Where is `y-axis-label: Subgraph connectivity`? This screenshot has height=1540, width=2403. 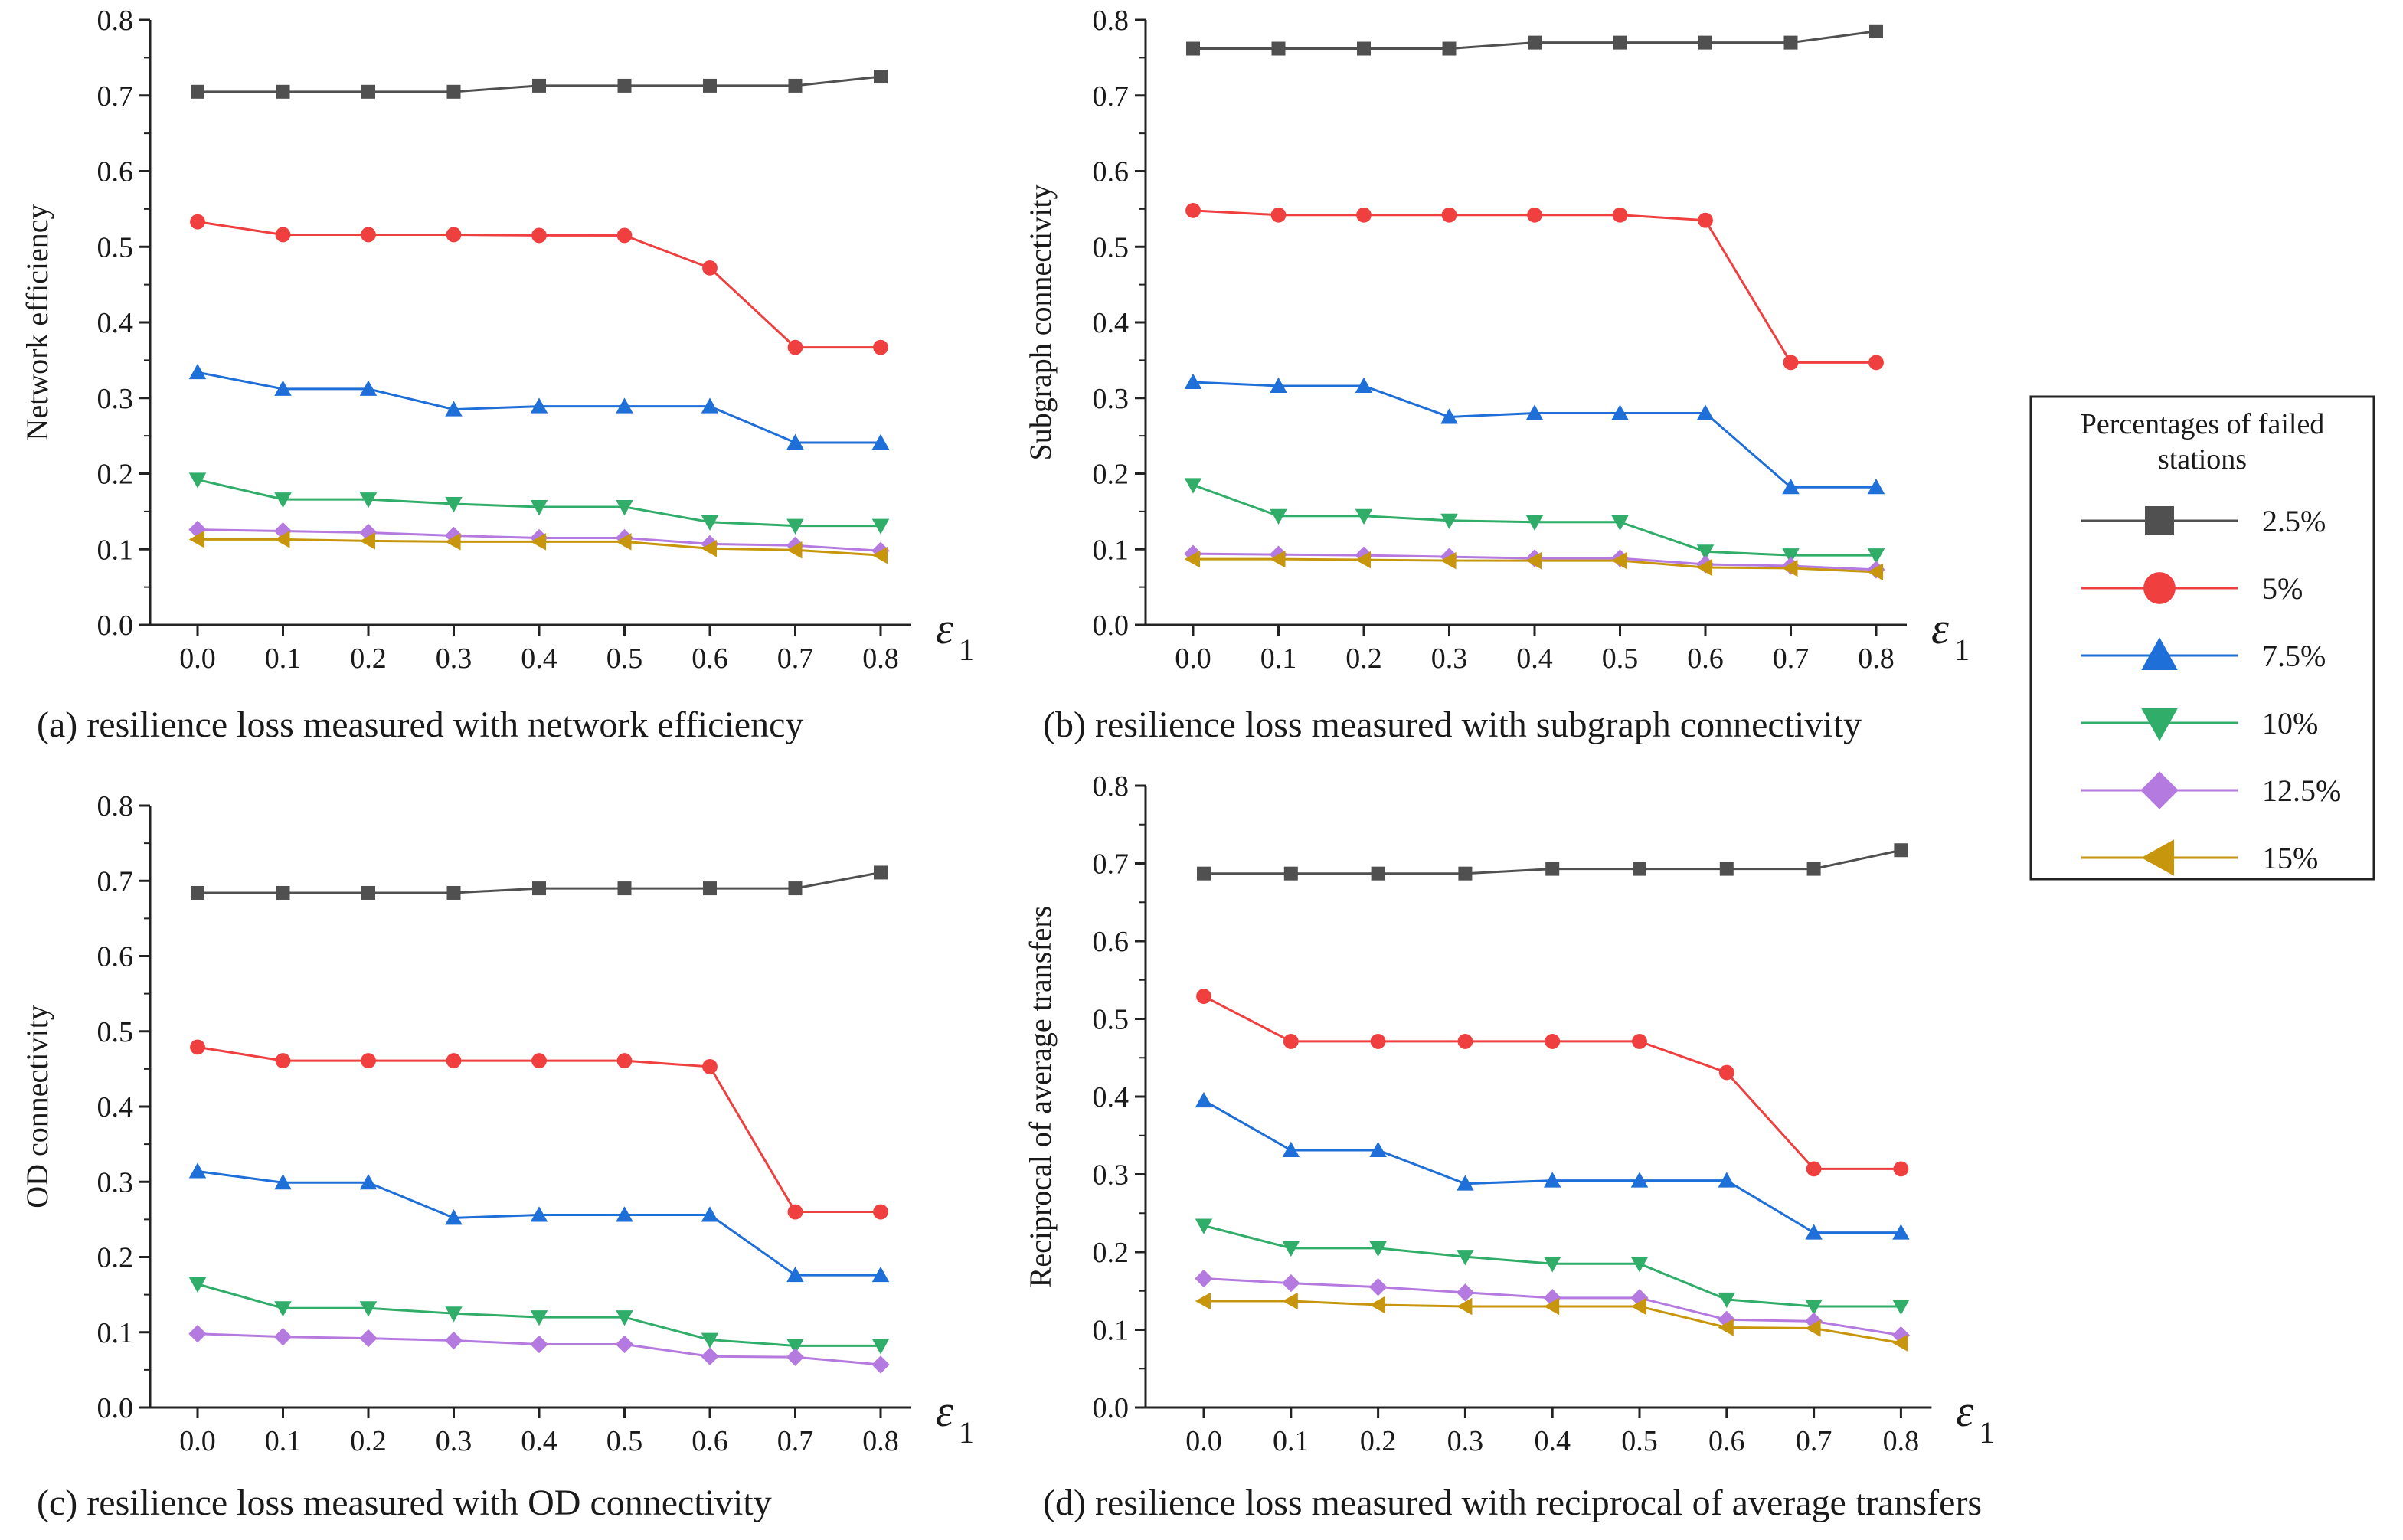
y-axis-label: Subgraph connectivity is located at coordinates (1040, 322).